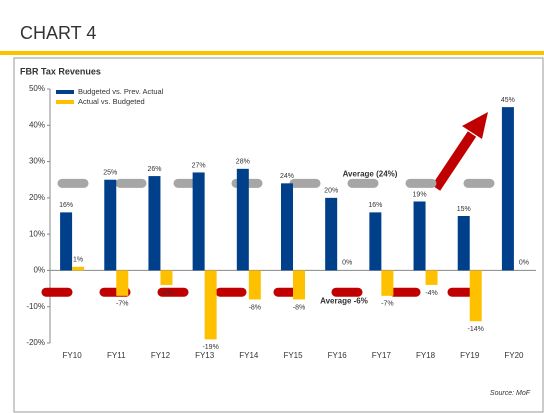 Image resolution: width=544 pixels, height=413 pixels. Describe the element at coordinates (37, 233) in the screenshot. I see `y-tick-label: 10%` at that location.